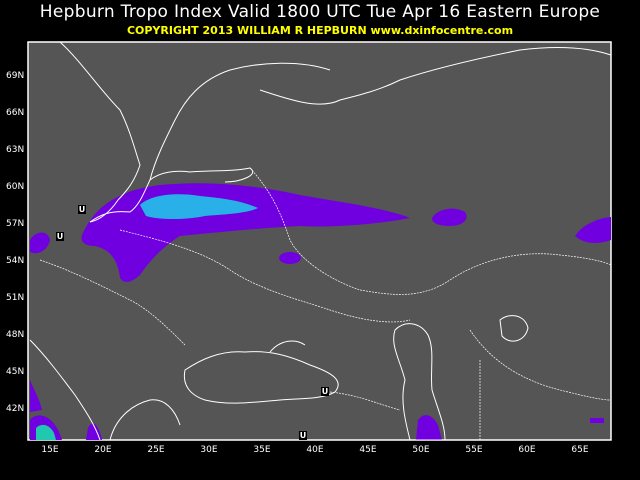  Describe the element at coordinates (40, 243) in the screenshot. I see `purple-region-west` at that location.